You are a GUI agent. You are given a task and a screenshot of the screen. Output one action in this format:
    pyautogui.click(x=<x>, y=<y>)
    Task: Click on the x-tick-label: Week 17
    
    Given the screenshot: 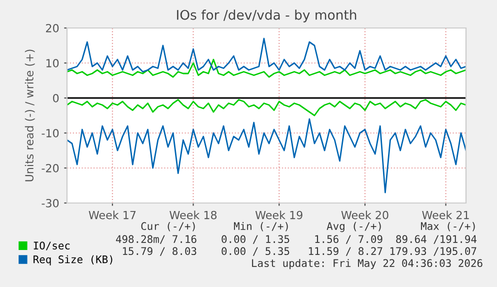 What is the action you would take?
    pyautogui.click(x=112, y=215)
    